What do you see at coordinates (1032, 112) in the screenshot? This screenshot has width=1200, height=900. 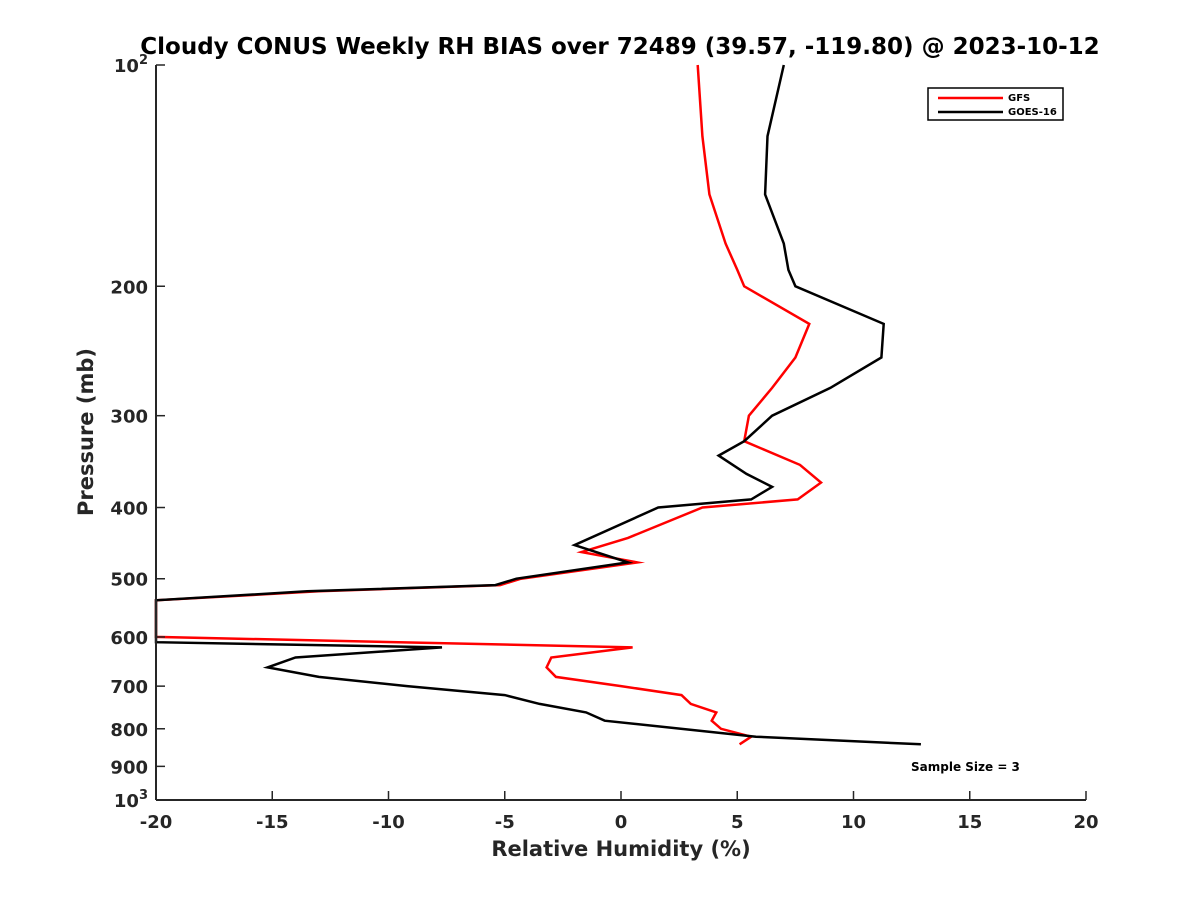 I see `legend-label-goes16: GOES-16` at bounding box center [1032, 112].